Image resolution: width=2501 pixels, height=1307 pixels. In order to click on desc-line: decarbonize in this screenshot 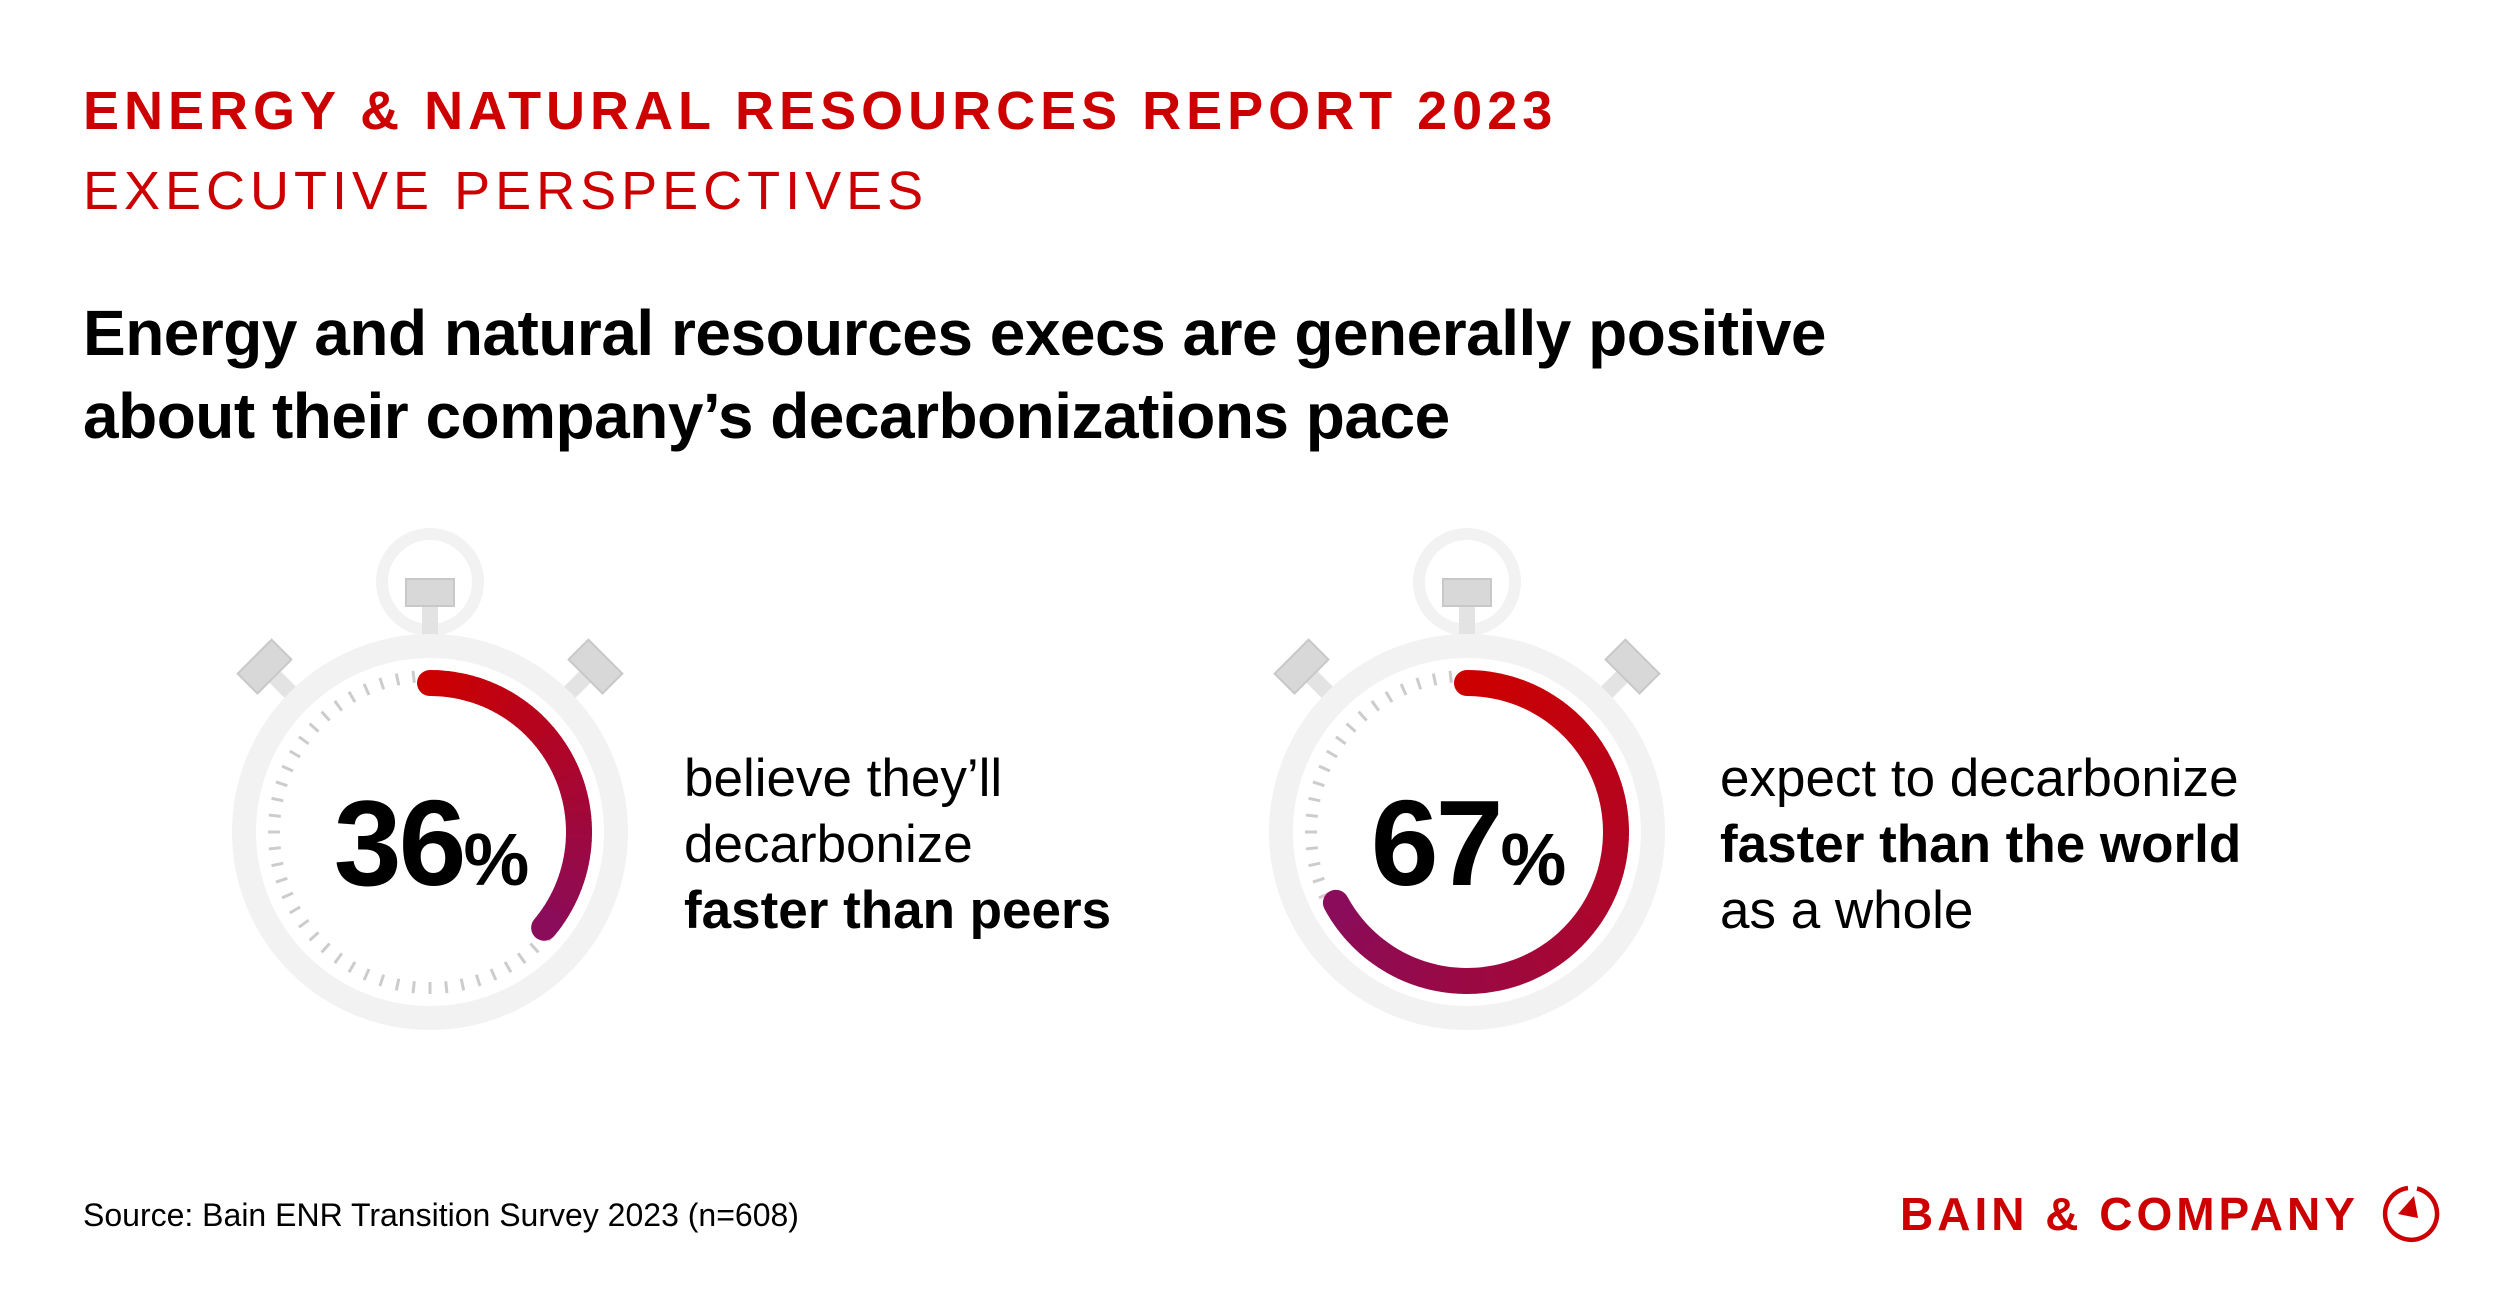, I will do `click(828, 844)`.